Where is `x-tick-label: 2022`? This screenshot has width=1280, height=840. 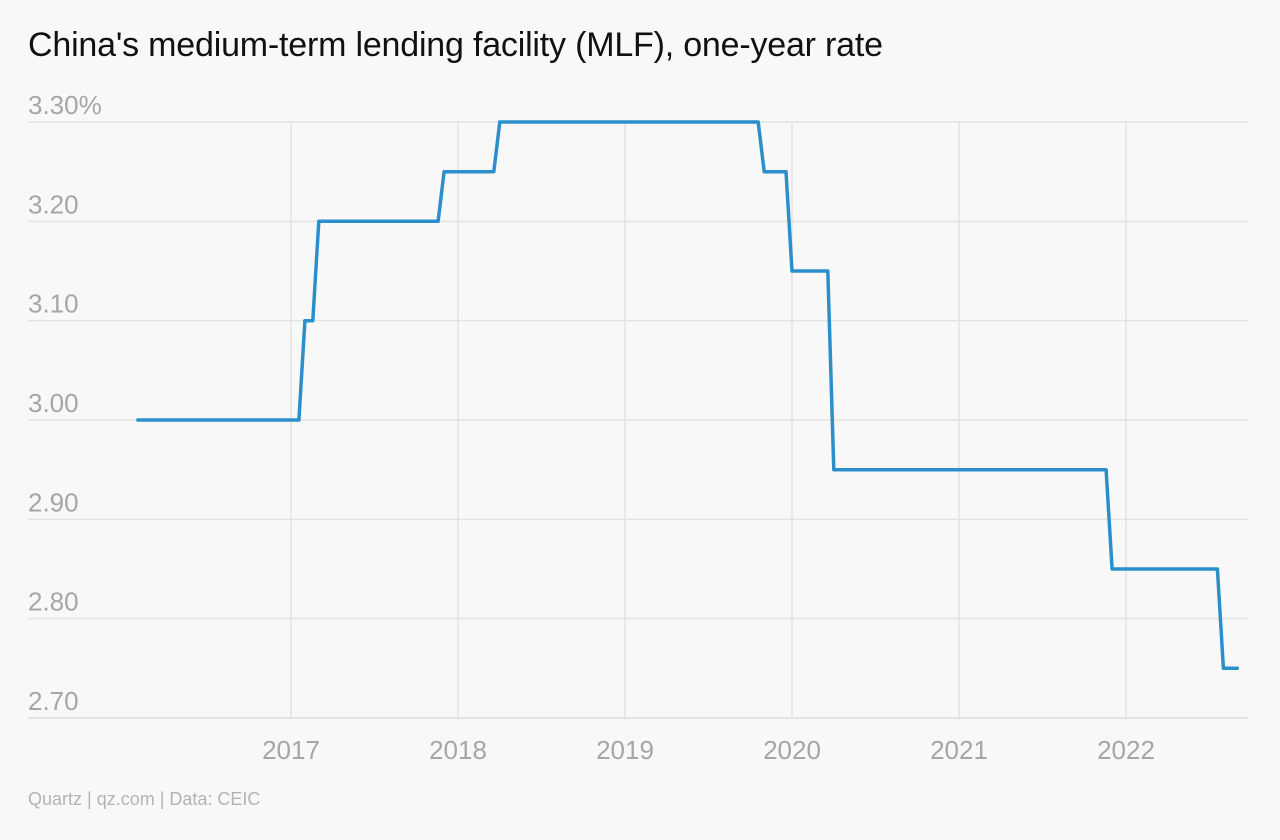 x-tick-label: 2022 is located at coordinates (1126, 750).